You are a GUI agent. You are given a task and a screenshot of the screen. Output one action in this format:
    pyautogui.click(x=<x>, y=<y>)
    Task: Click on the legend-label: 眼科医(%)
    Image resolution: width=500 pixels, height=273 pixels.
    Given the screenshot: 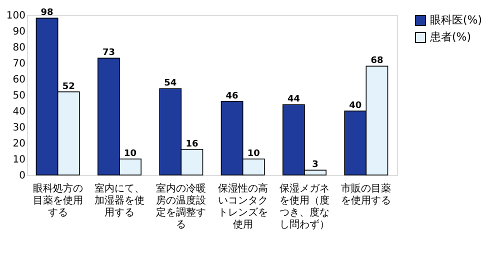 What is the action you would take?
    pyautogui.click(x=456, y=20)
    